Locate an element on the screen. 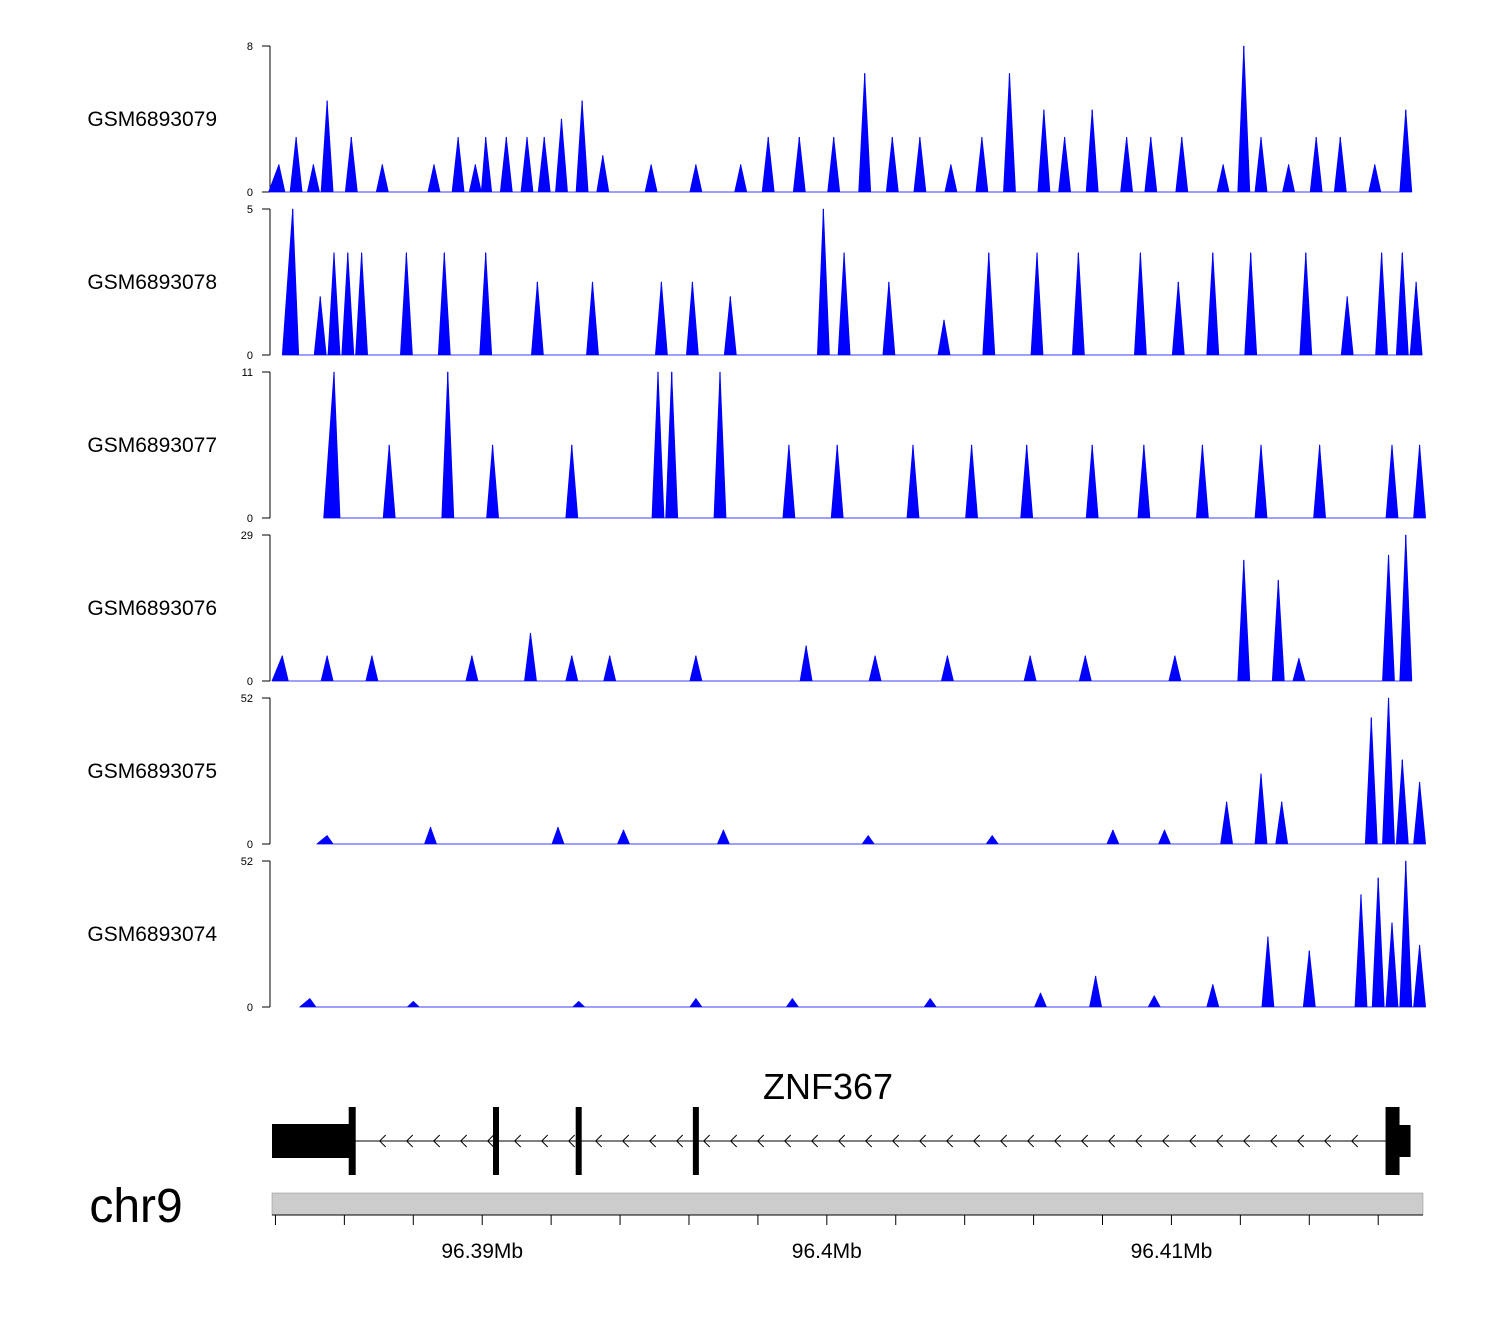  chromosome-label: chr9 is located at coordinates (135, 1206).